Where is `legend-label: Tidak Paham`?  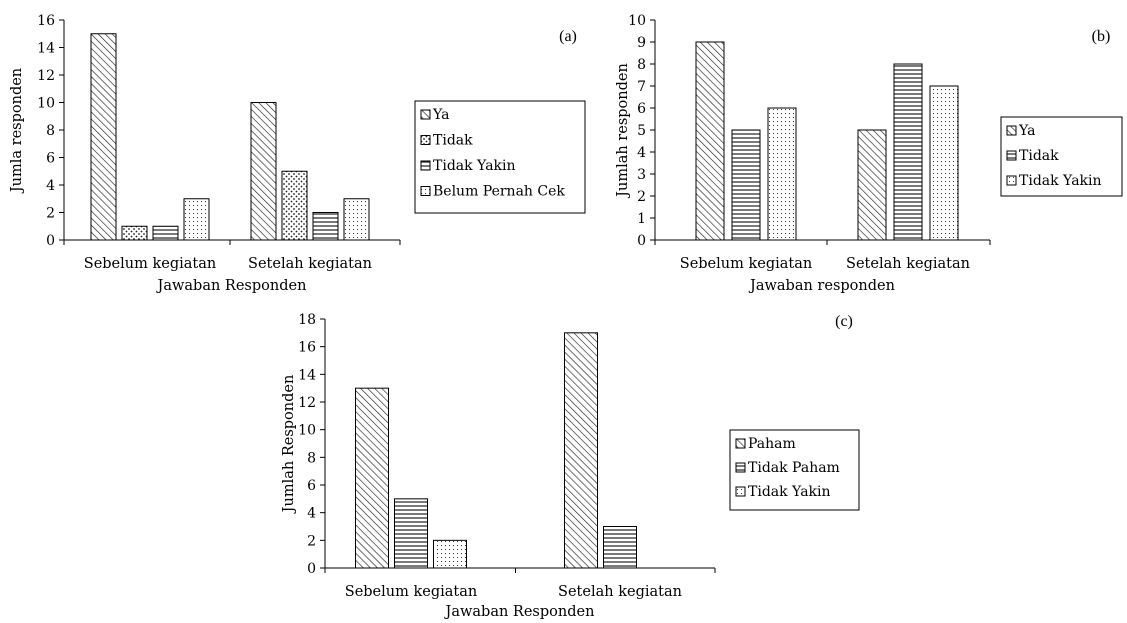 legend-label: Tidak Paham is located at coordinates (794, 468).